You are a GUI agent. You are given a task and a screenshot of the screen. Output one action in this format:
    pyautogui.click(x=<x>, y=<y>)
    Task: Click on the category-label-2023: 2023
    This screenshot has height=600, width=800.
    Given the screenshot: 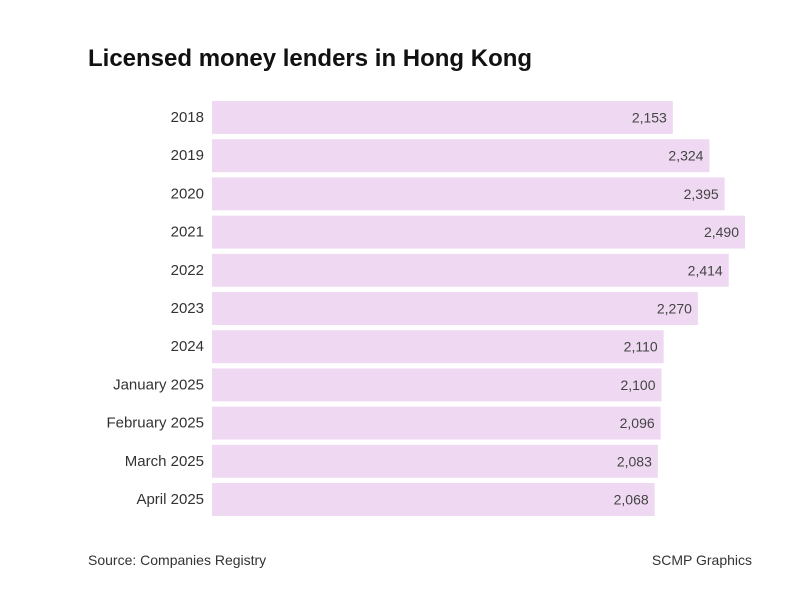 What is the action you would take?
    pyautogui.click(x=187, y=308)
    